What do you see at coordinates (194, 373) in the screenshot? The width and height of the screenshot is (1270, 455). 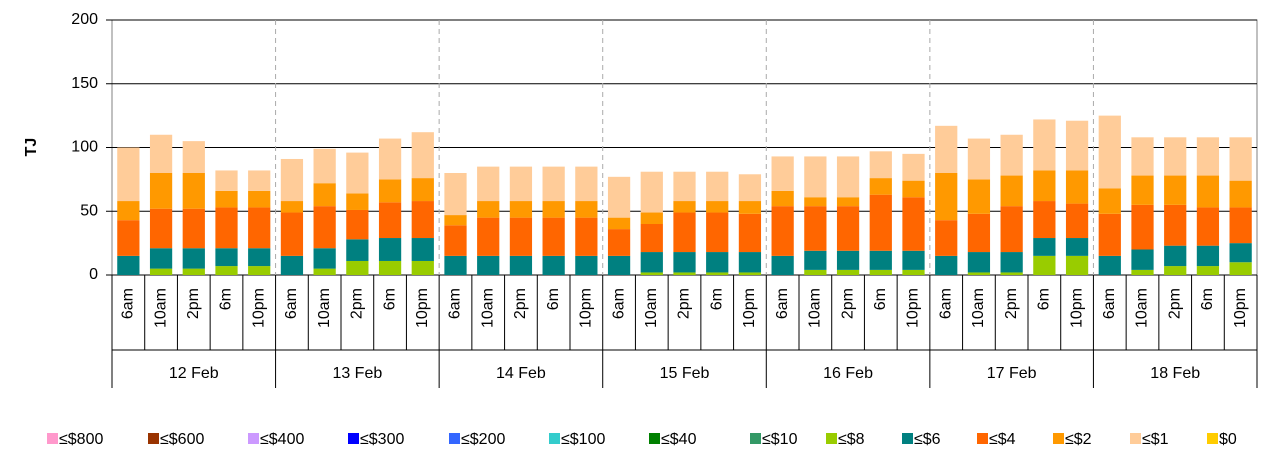 I see `group-label: 12 Feb` at bounding box center [194, 373].